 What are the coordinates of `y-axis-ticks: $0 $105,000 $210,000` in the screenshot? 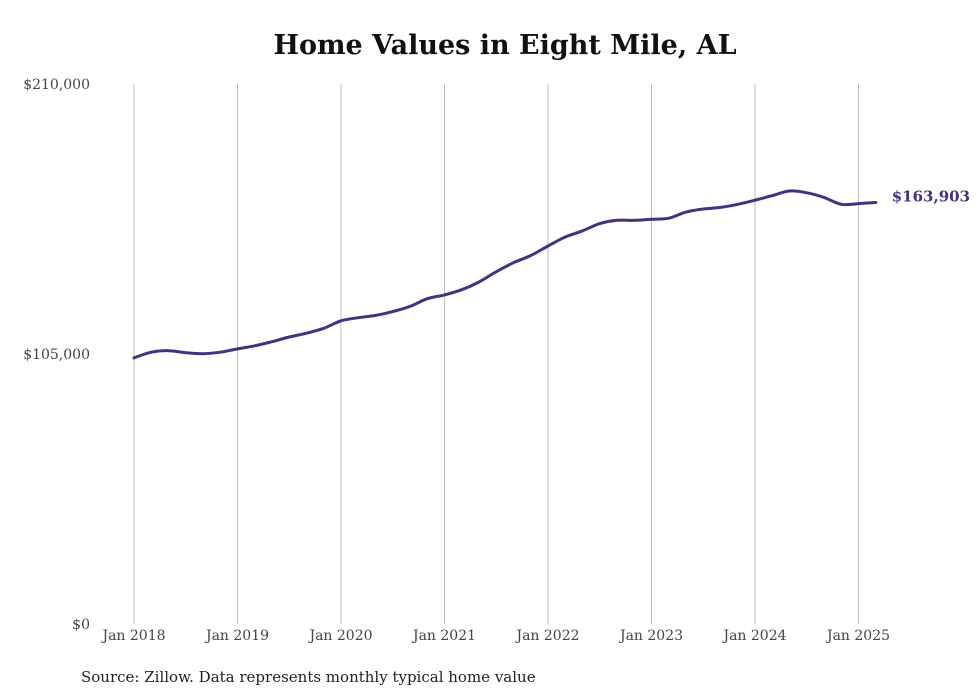 It's located at (56, 355).